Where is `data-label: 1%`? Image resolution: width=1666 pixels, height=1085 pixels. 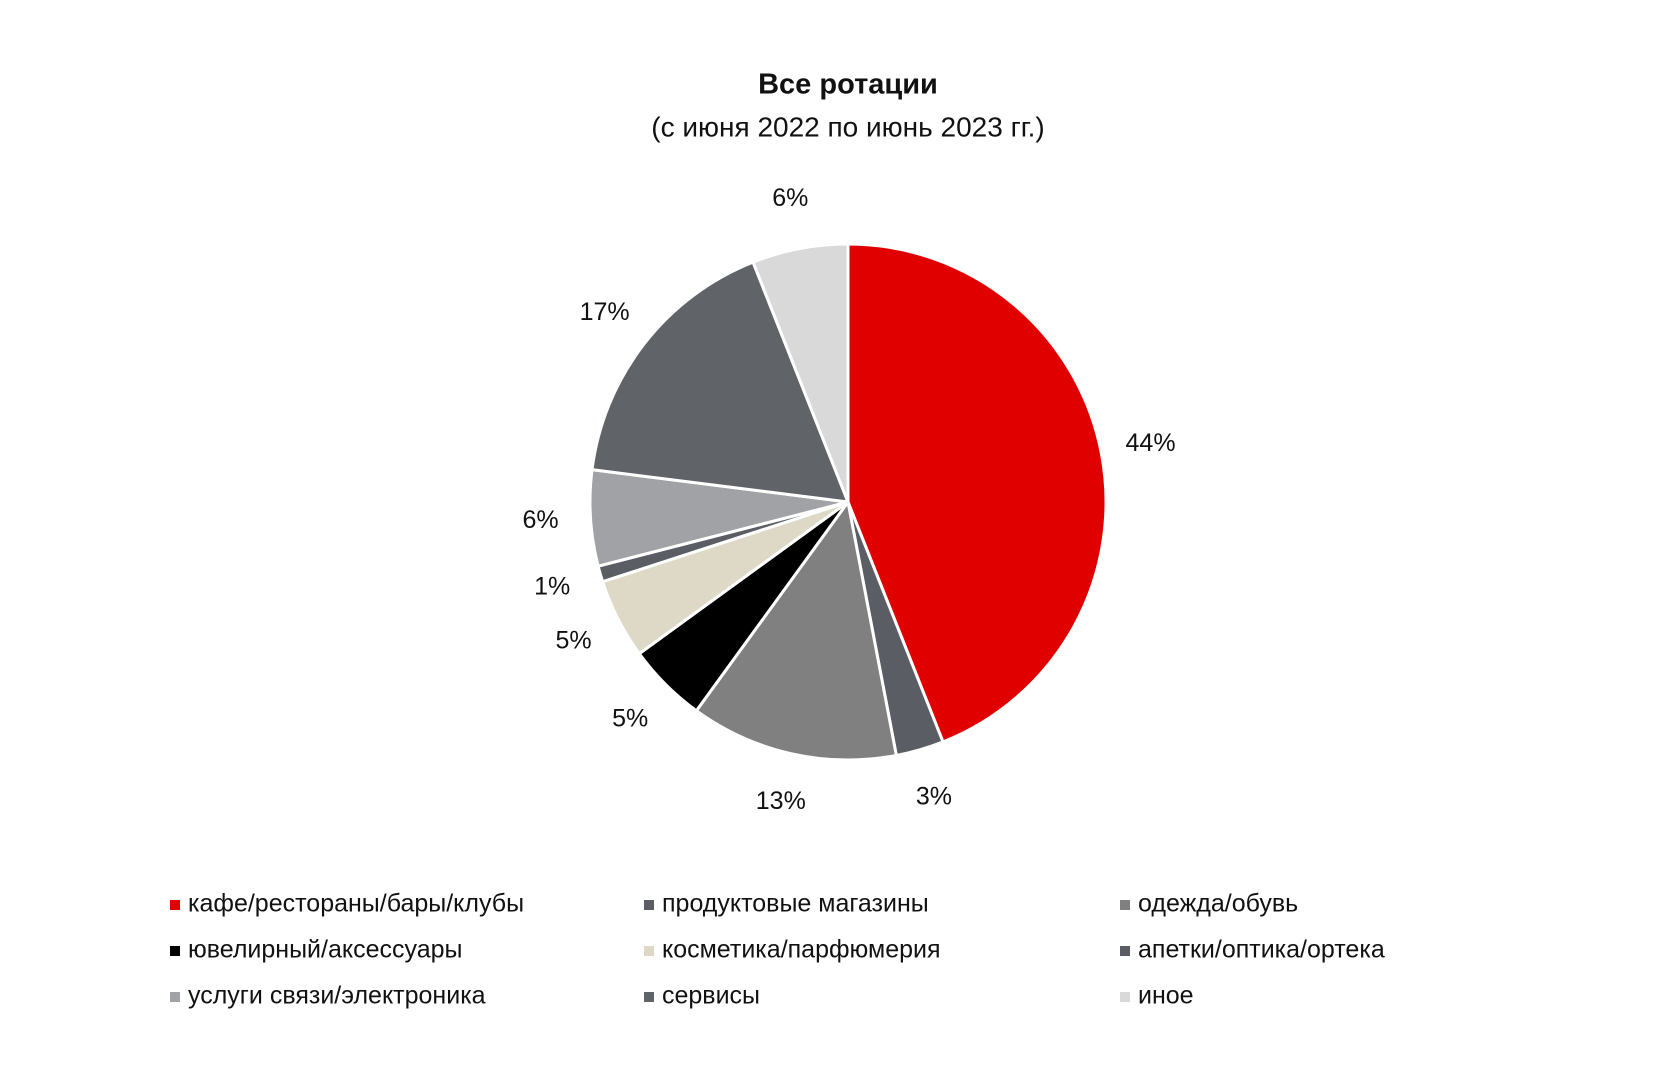 data-label: 1% is located at coordinates (552, 587).